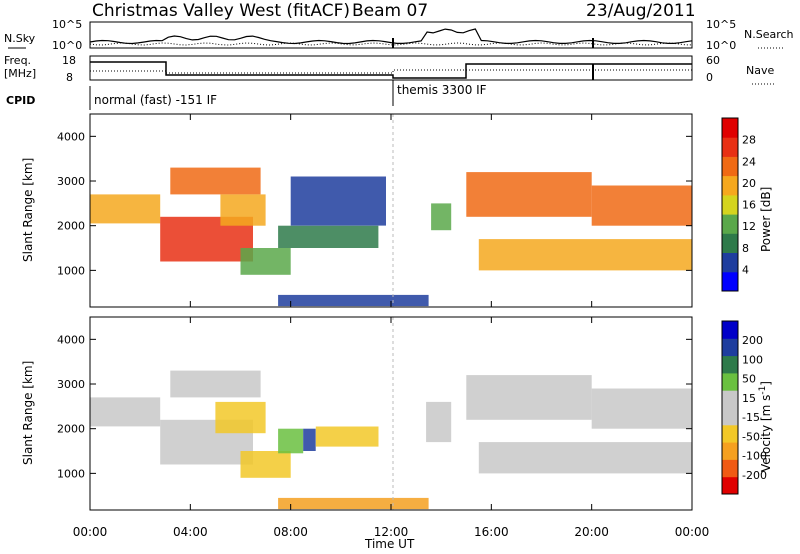  What do you see at coordinates (71, 473) in the screenshot?
I see `velocity-y-tick-label: 1000` at bounding box center [71, 473].